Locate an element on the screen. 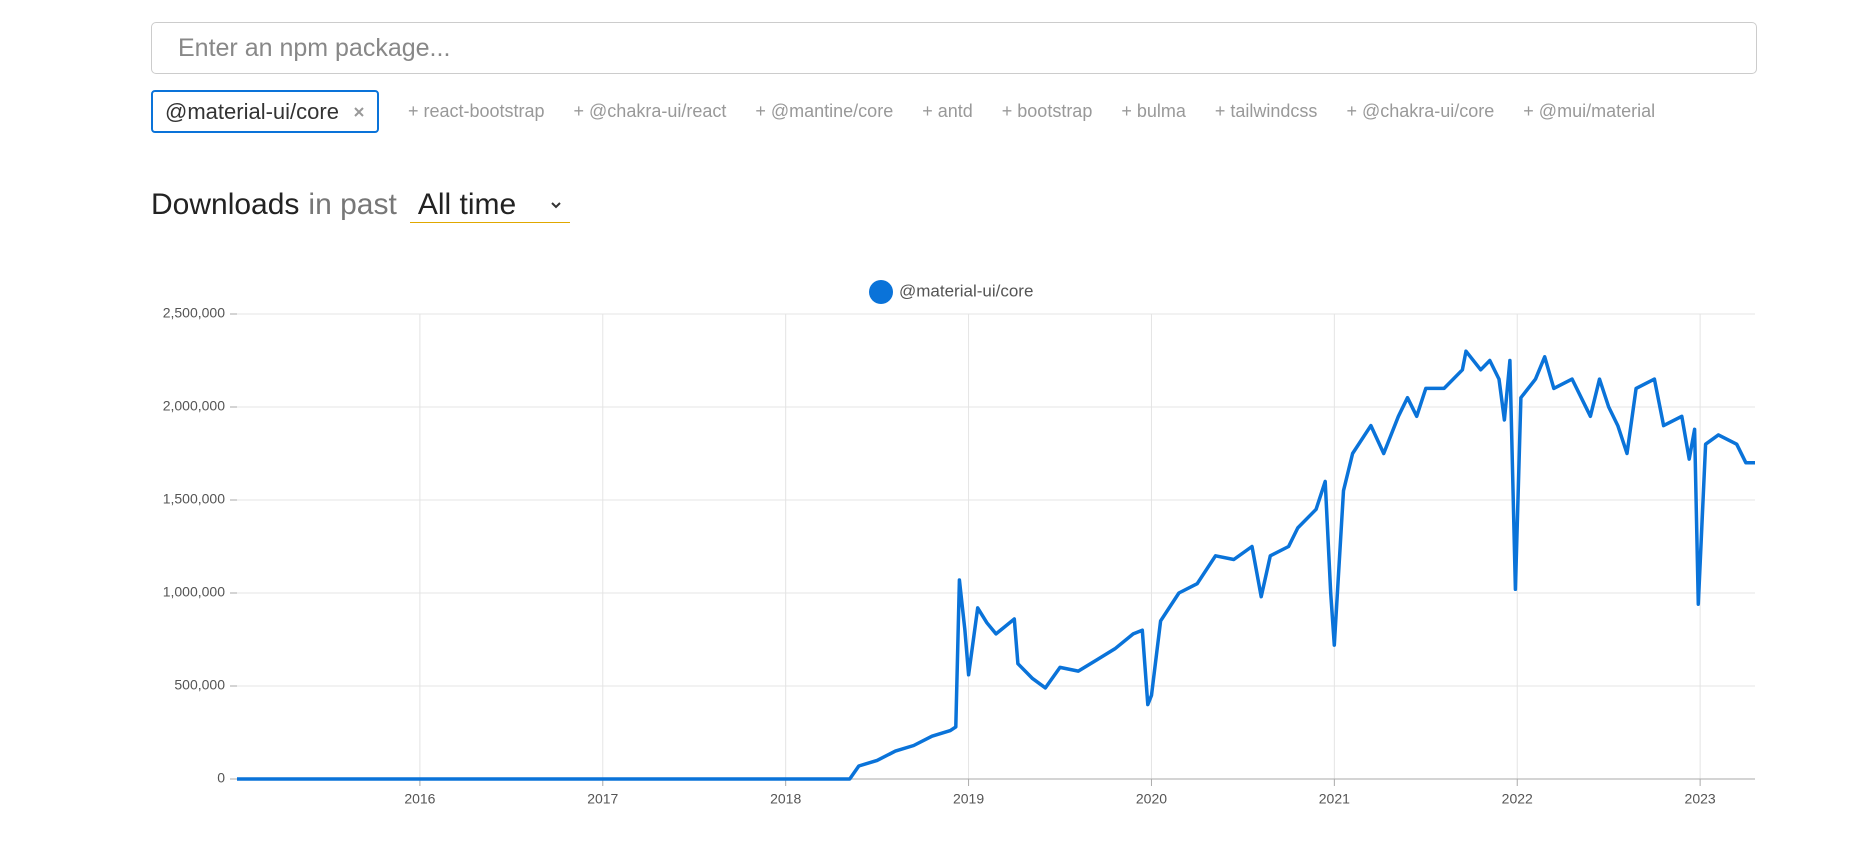  y-tick-label: 1,500,000 is located at coordinates (194, 499).